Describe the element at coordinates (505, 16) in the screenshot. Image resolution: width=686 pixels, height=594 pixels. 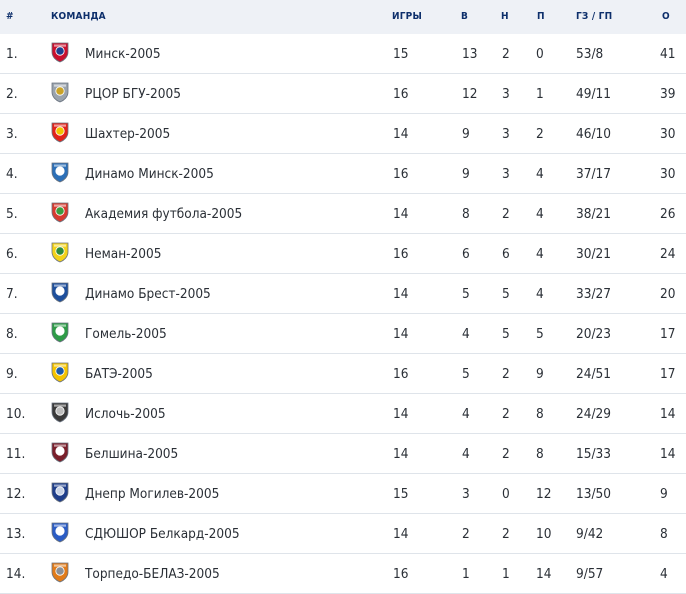
I see `header-draws: Н` at that location.